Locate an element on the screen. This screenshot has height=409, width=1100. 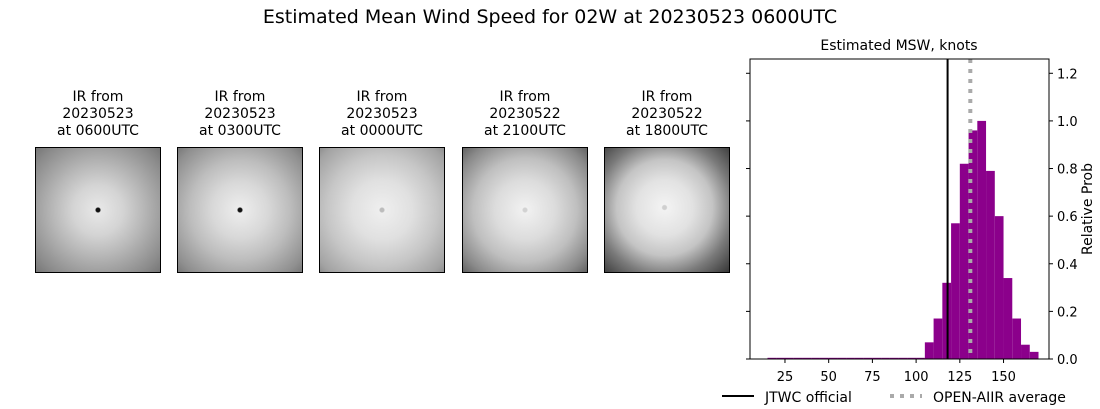
ir-panel-caption: IR from 20230523 at 0300UTC is located at coordinates (240, 114).